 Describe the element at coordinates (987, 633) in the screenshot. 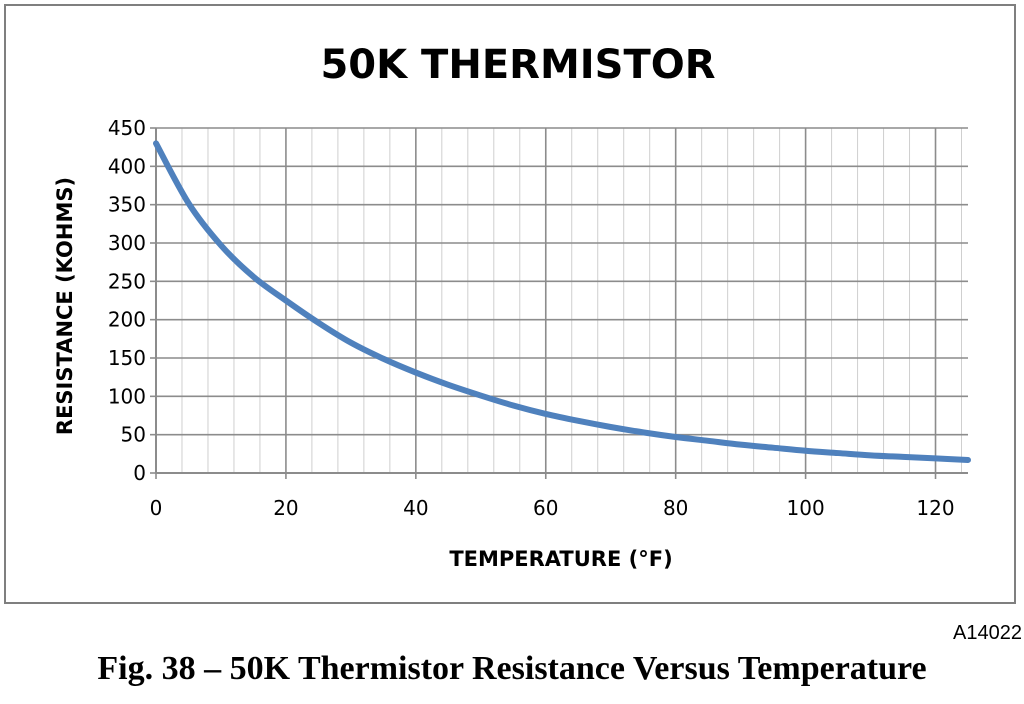

I see `figure-id: A14022` at that location.